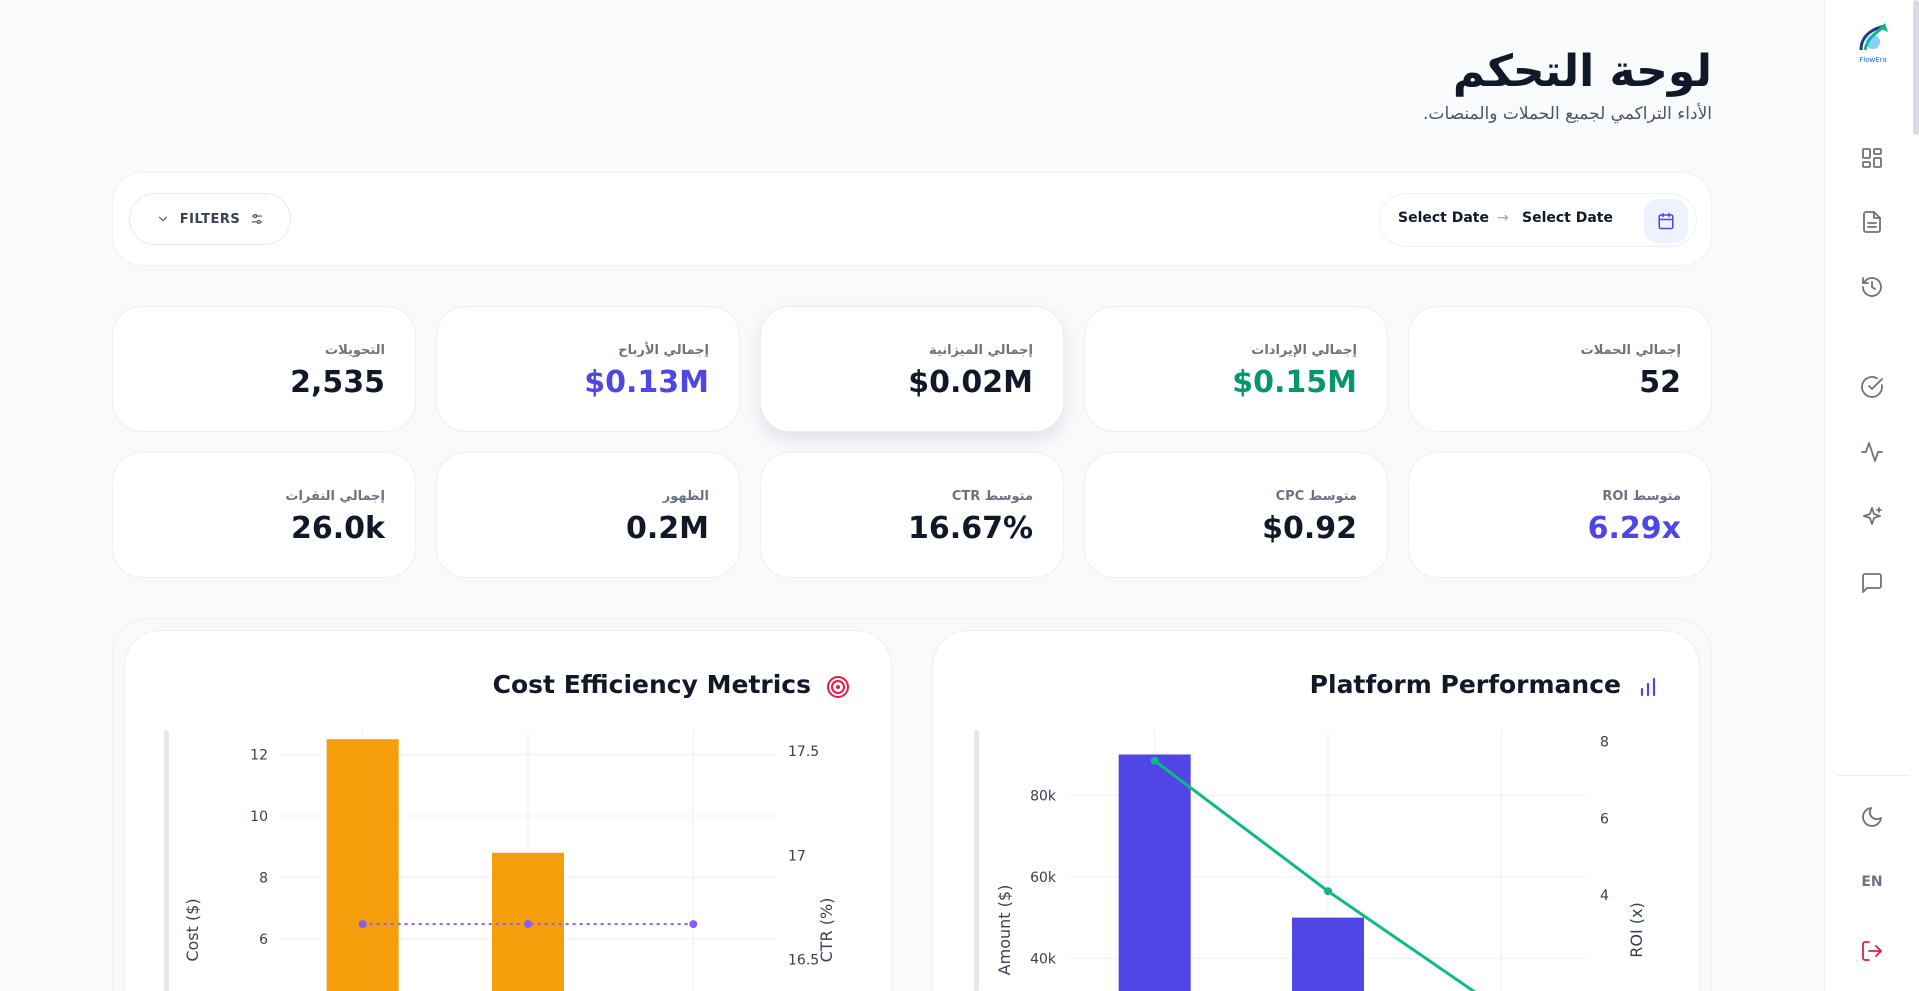 This screenshot has width=1919, height=991. What do you see at coordinates (1604, 819) in the screenshot?
I see `y2-tick-label: 6` at bounding box center [1604, 819].